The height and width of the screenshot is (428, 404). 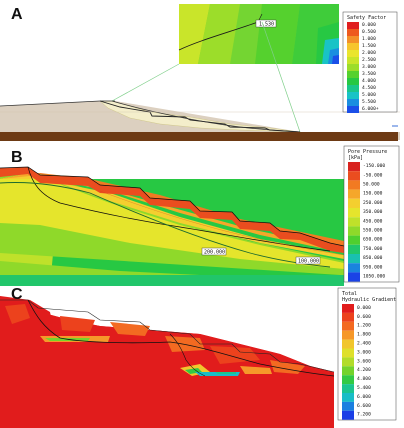 What do you see at coordinates (17, 157) in the screenshot?
I see `panel-b-letter: B` at bounding box center [17, 157].